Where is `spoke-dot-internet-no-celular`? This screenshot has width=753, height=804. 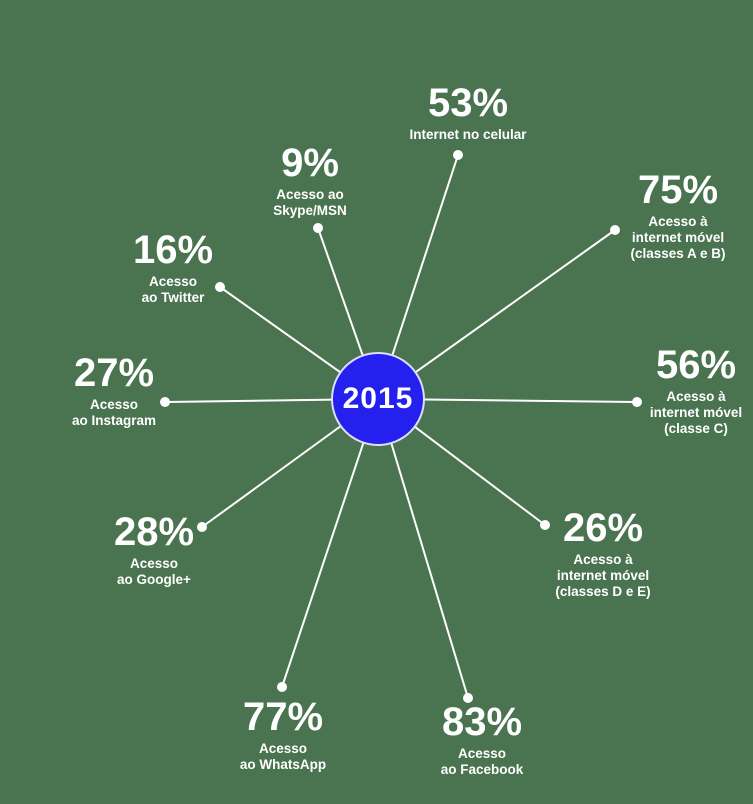
spoke-dot-internet-no-celular is located at coordinates (458, 155).